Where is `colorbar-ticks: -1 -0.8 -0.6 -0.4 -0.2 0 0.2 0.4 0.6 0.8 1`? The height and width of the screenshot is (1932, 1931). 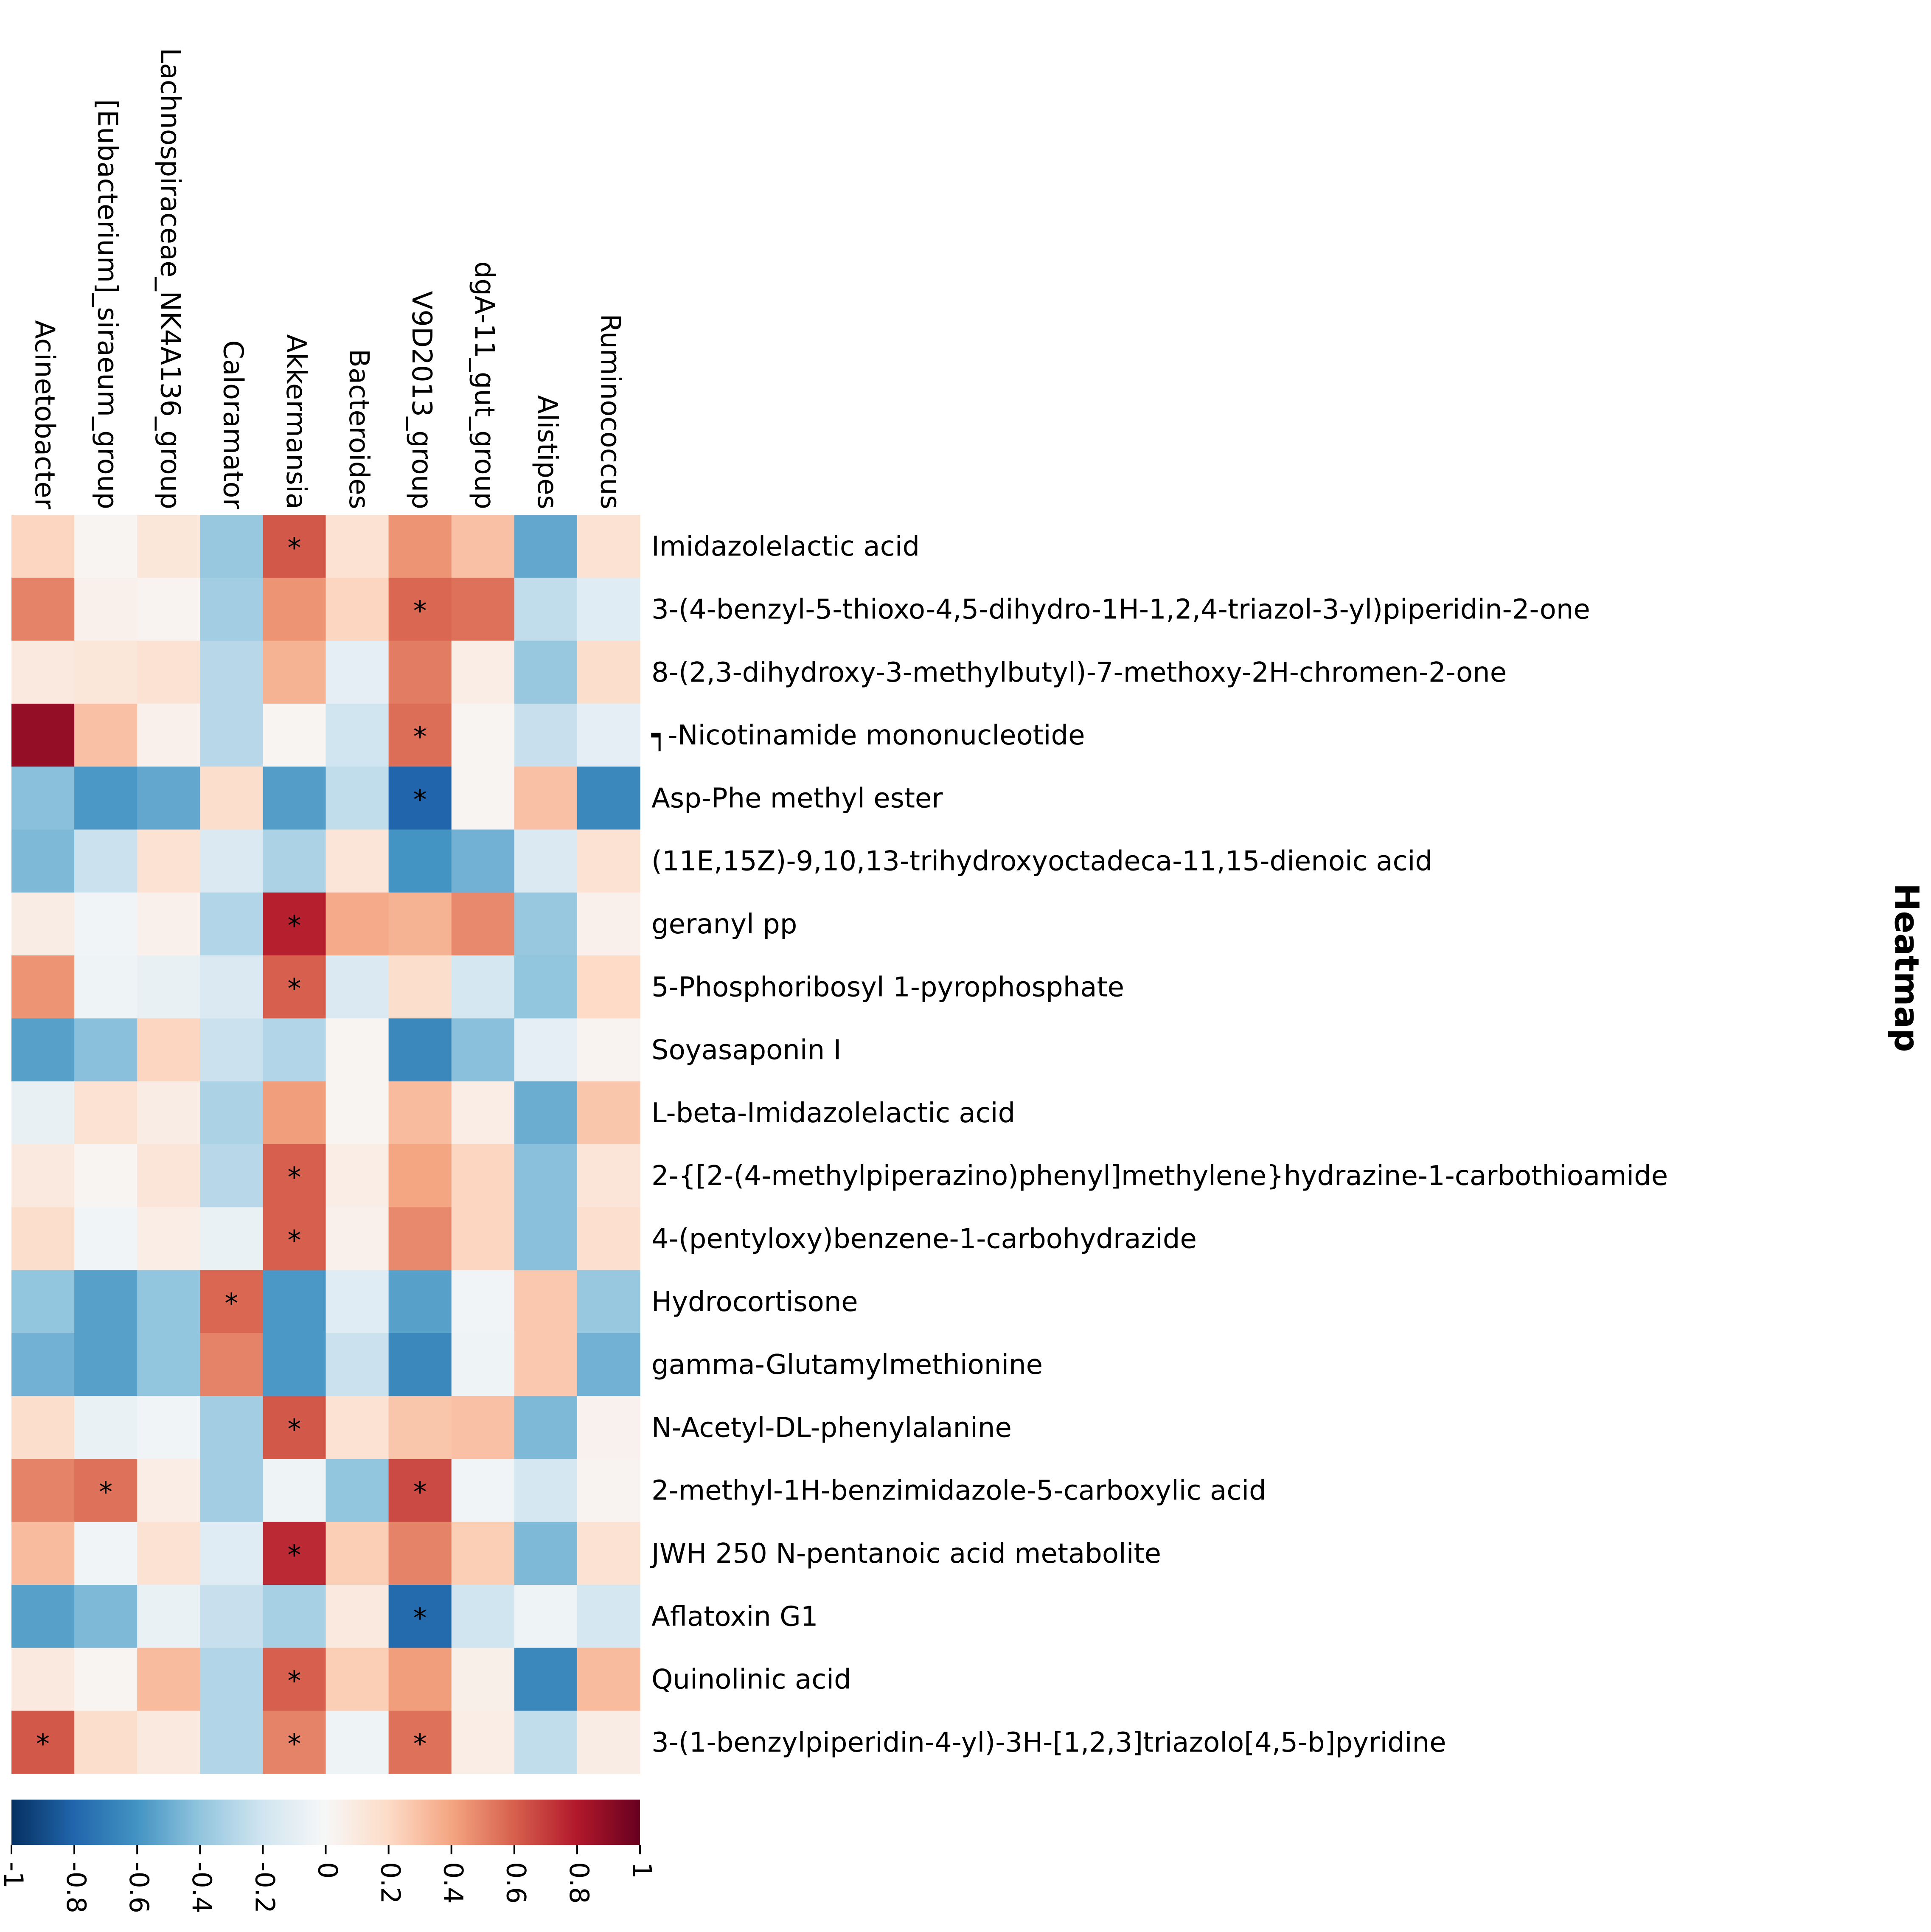
colorbar-ticks: -1 -0.8 -0.6 -0.4 -0.2 0 0.2 0.4 0.6 0.8 1 is located at coordinates (329, 1879).